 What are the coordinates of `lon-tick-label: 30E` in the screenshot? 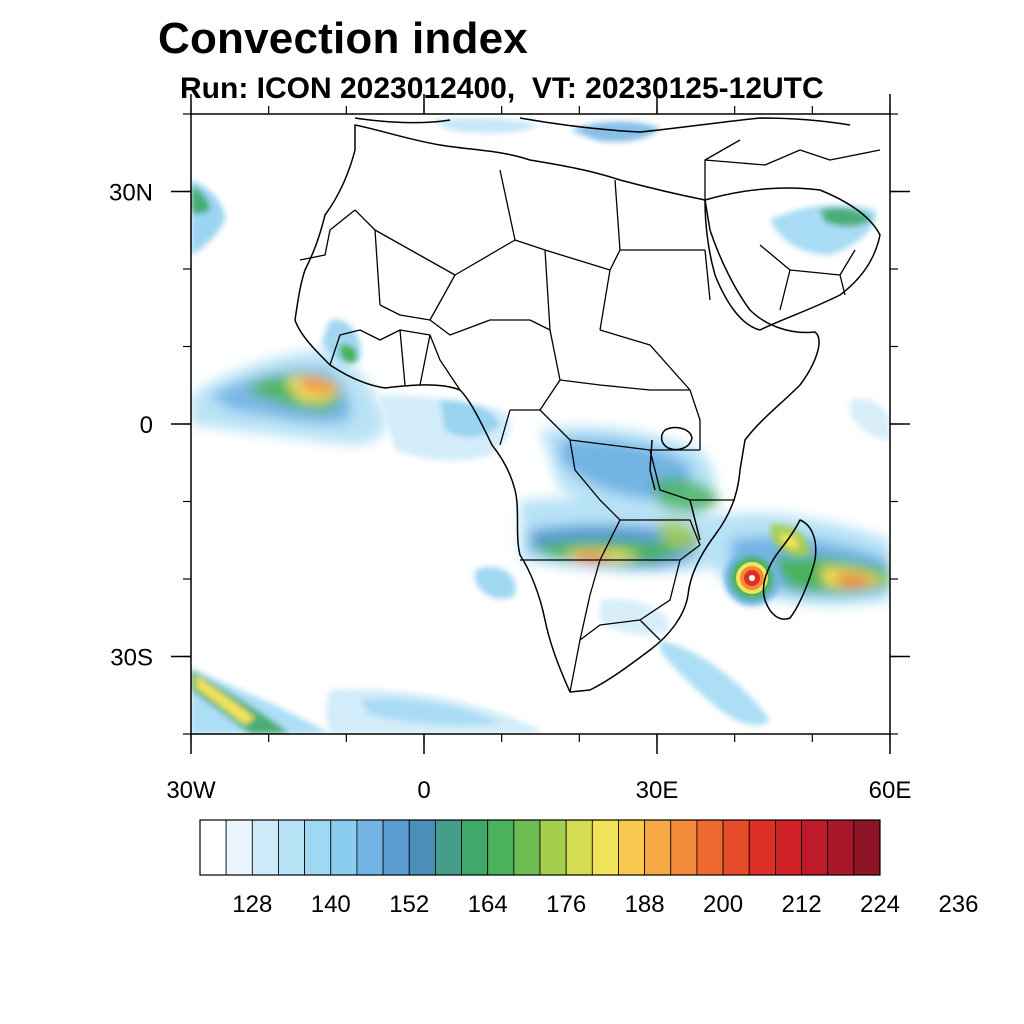 It's located at (657, 790).